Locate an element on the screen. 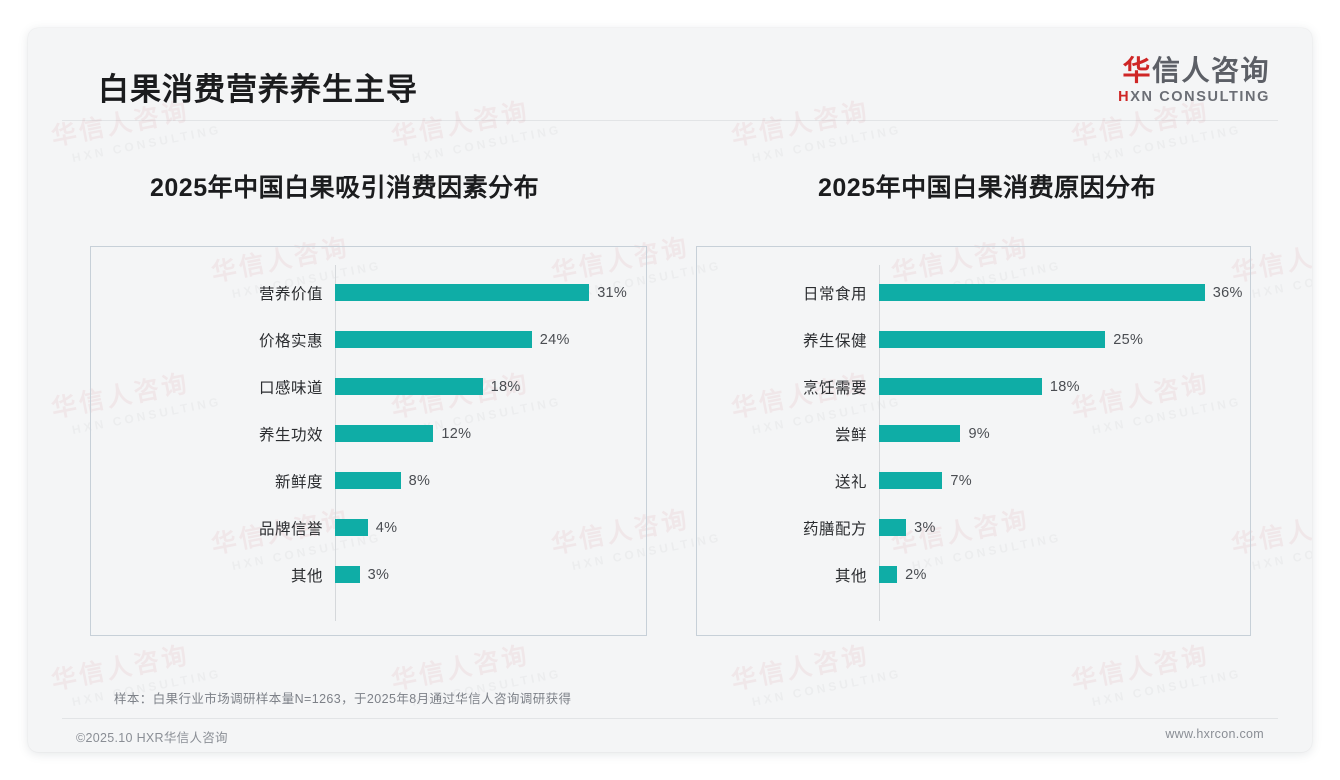 The height and width of the screenshot is (780, 1340). bar-row: 其他 3% is located at coordinates (368, 574).